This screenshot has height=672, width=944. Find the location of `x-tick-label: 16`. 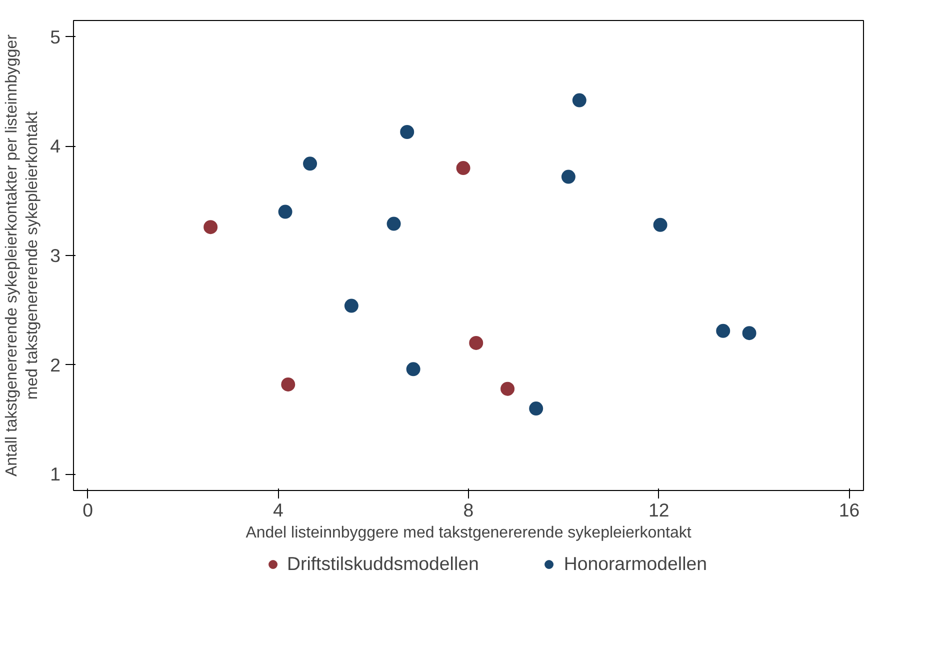

x-tick-label: 16 is located at coordinates (849, 510).